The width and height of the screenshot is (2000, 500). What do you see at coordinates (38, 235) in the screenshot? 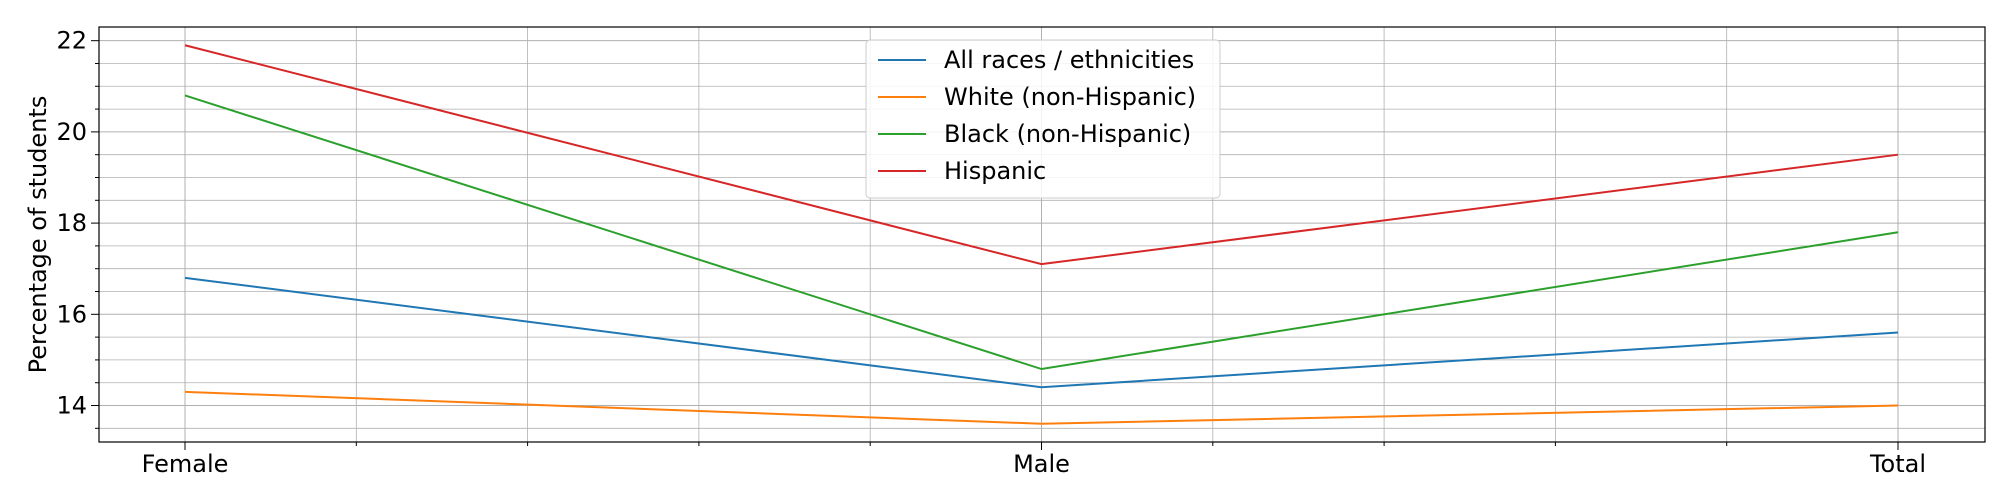
I see `y-axis-label: Percentage of students` at bounding box center [38, 235].